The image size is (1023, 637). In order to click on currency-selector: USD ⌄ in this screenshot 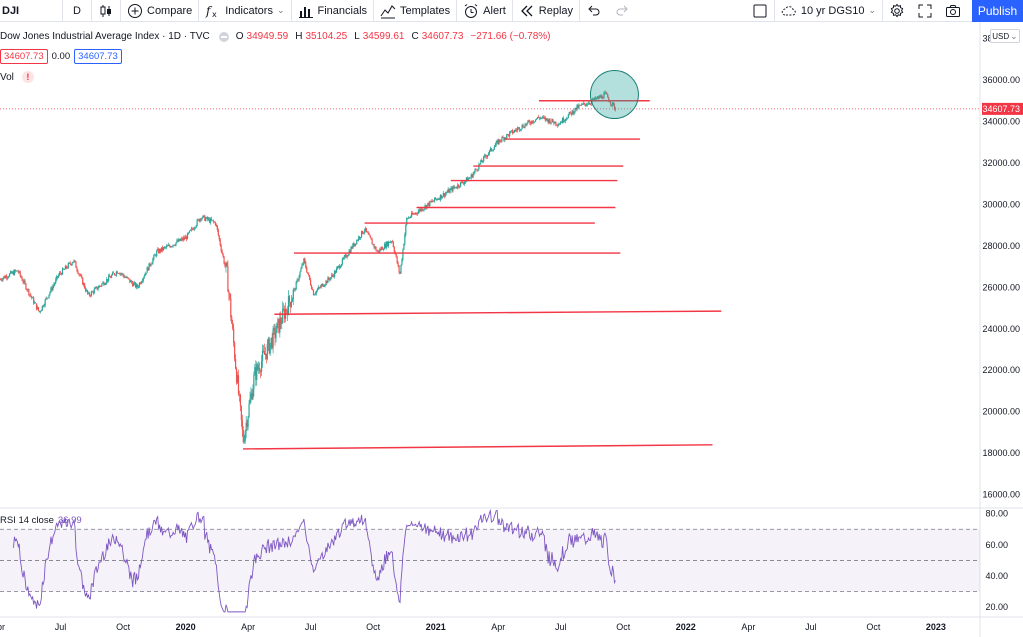, I will do `click(1005, 36)`.